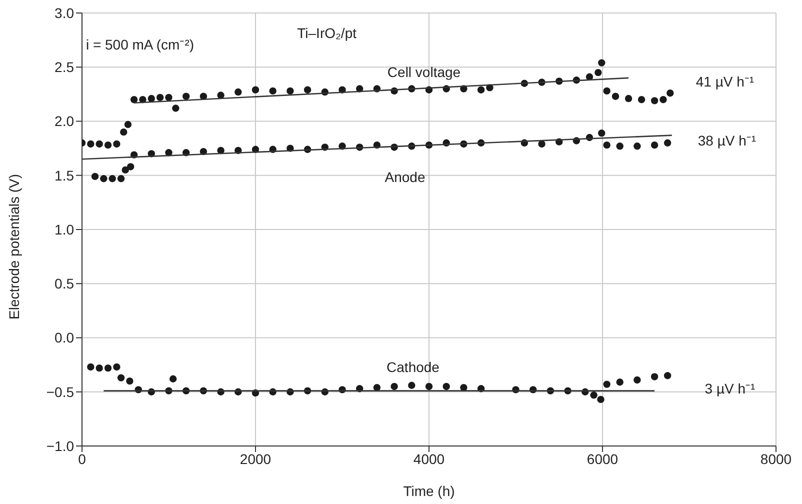 This screenshot has width=802, height=504. Describe the element at coordinates (140, 45) in the screenshot. I see `annotation: i = 500 mA (cm⁻²)` at that location.